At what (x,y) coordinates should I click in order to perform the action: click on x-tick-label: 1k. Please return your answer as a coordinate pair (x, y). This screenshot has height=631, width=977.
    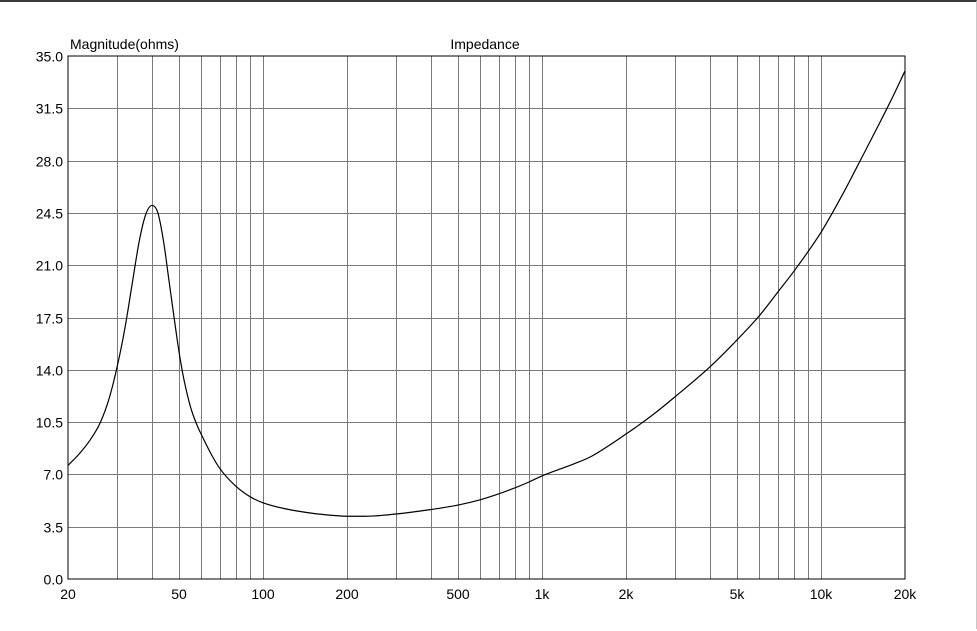
    Looking at the image, I should click on (543, 594).